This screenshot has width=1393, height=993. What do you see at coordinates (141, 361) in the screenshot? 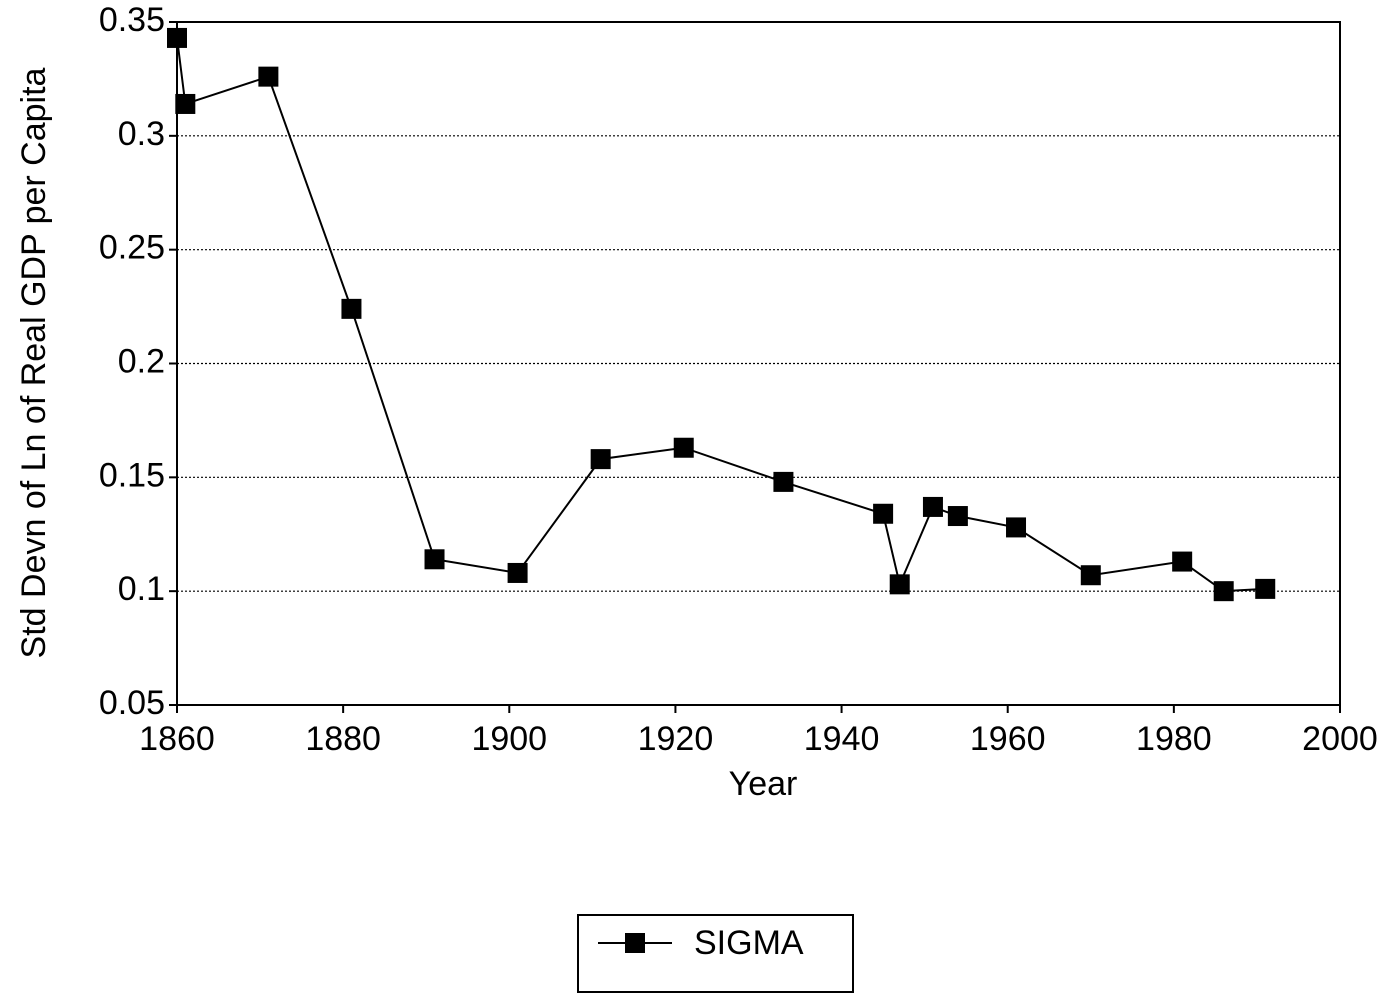
I see `y-tick-label: 0.2` at bounding box center [141, 361].